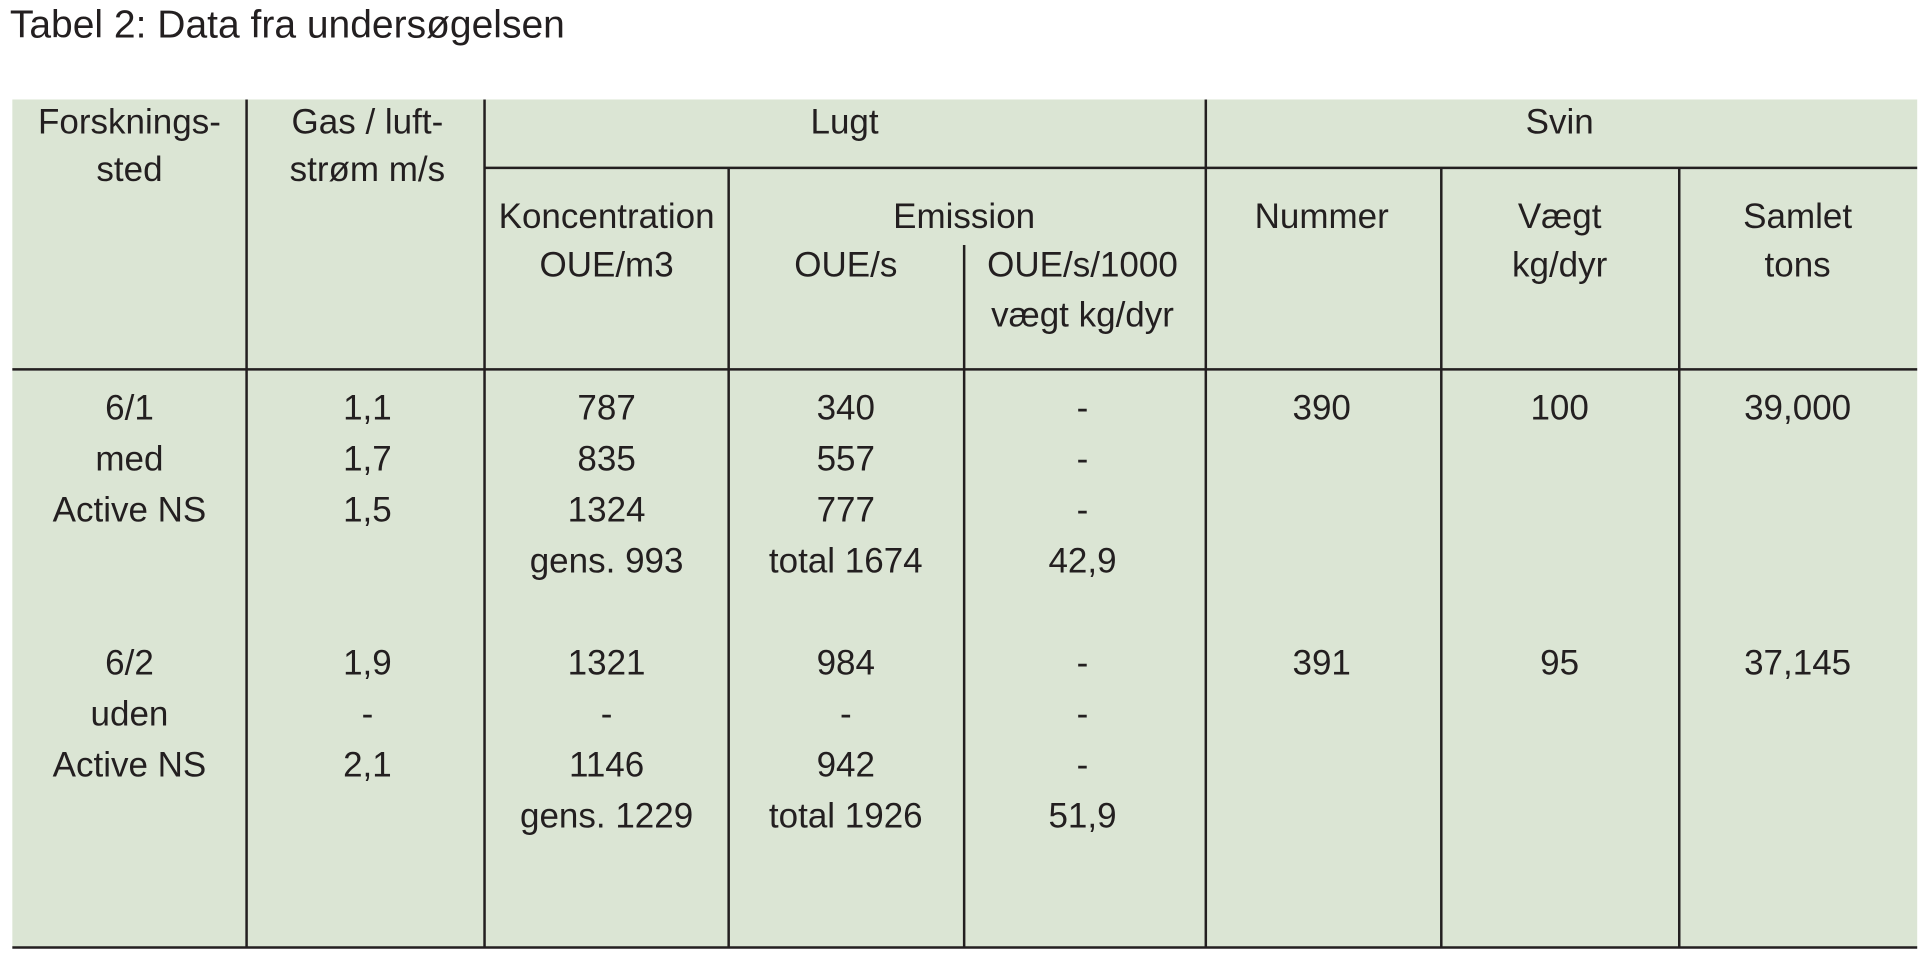  I want to click on data-cell: total 1674, so click(846, 561).